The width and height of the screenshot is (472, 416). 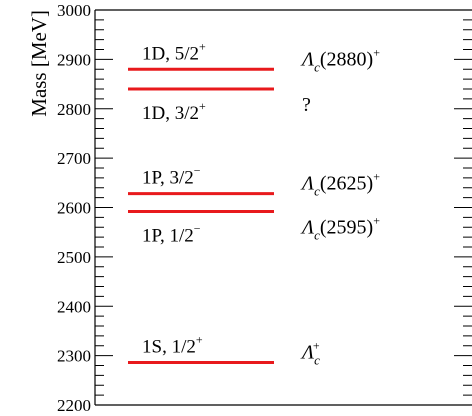 What do you see at coordinates (174, 51) in the screenshot?
I see `level-label: 1D, 5/2+` at bounding box center [174, 51].